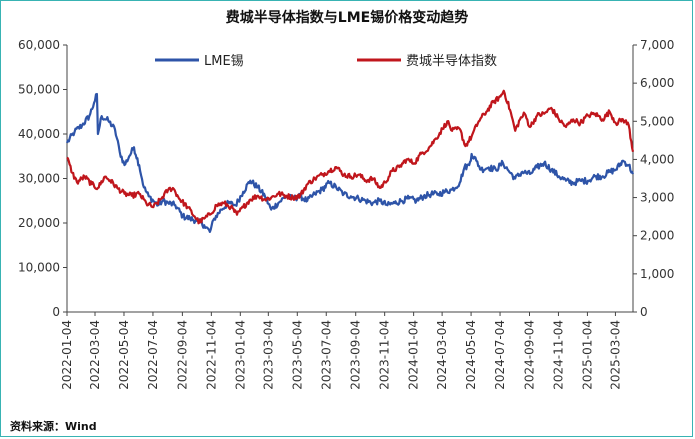 The height and width of the screenshot is (439, 695). What do you see at coordinates (471, 355) in the screenshot?
I see `x-axis-tick-label: 2024-05-04` at bounding box center [471, 355].